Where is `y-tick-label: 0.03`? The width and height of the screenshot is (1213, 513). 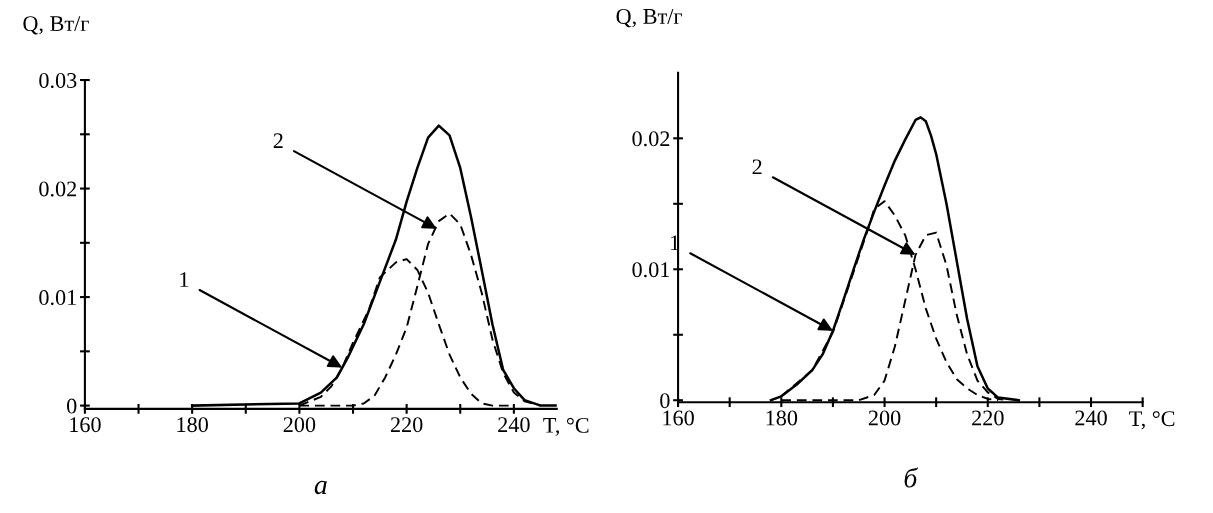 y-tick-label: 0.03 is located at coordinates (58, 80).